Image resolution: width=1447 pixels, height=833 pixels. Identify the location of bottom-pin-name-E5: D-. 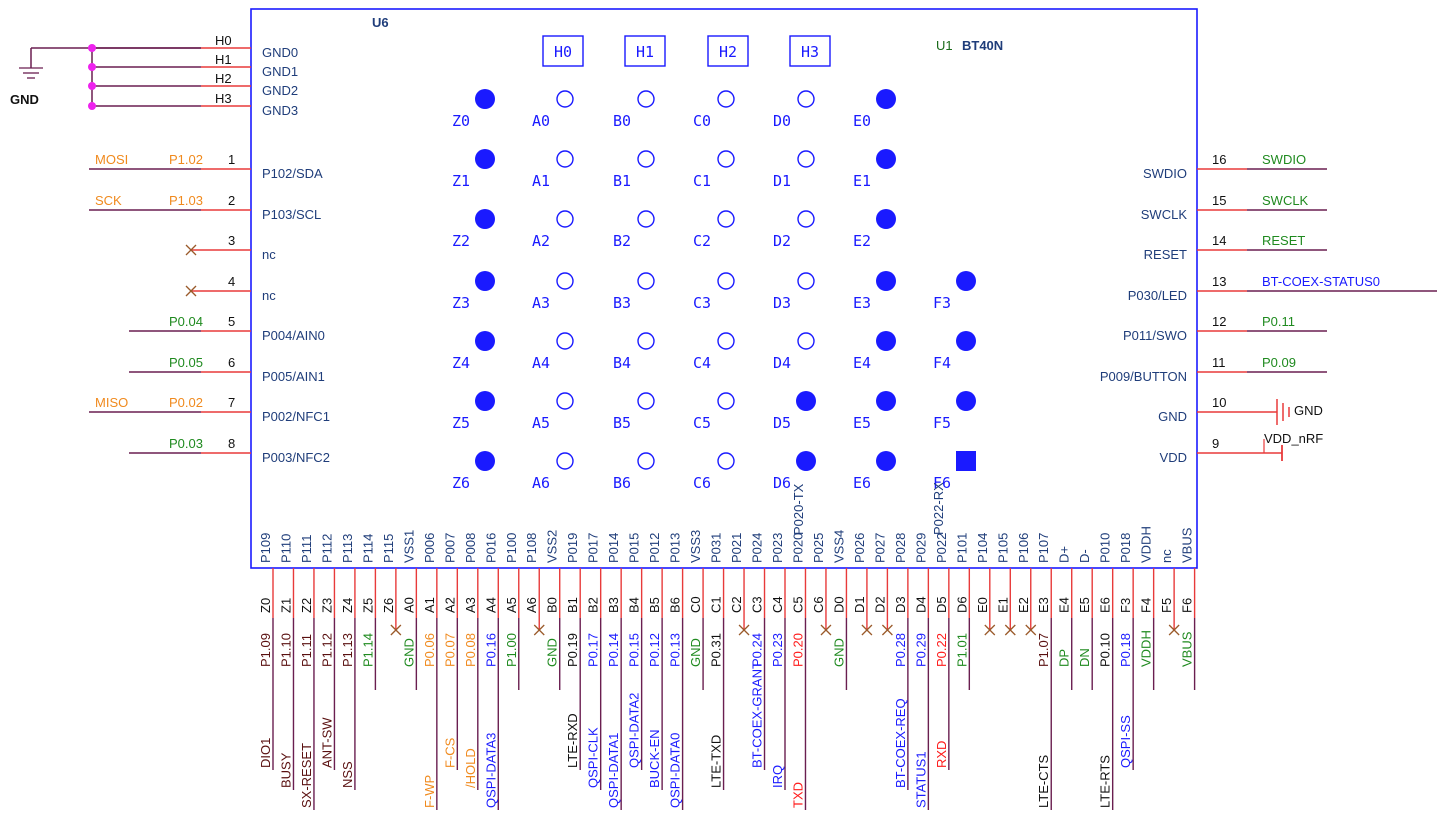
(1084, 556).